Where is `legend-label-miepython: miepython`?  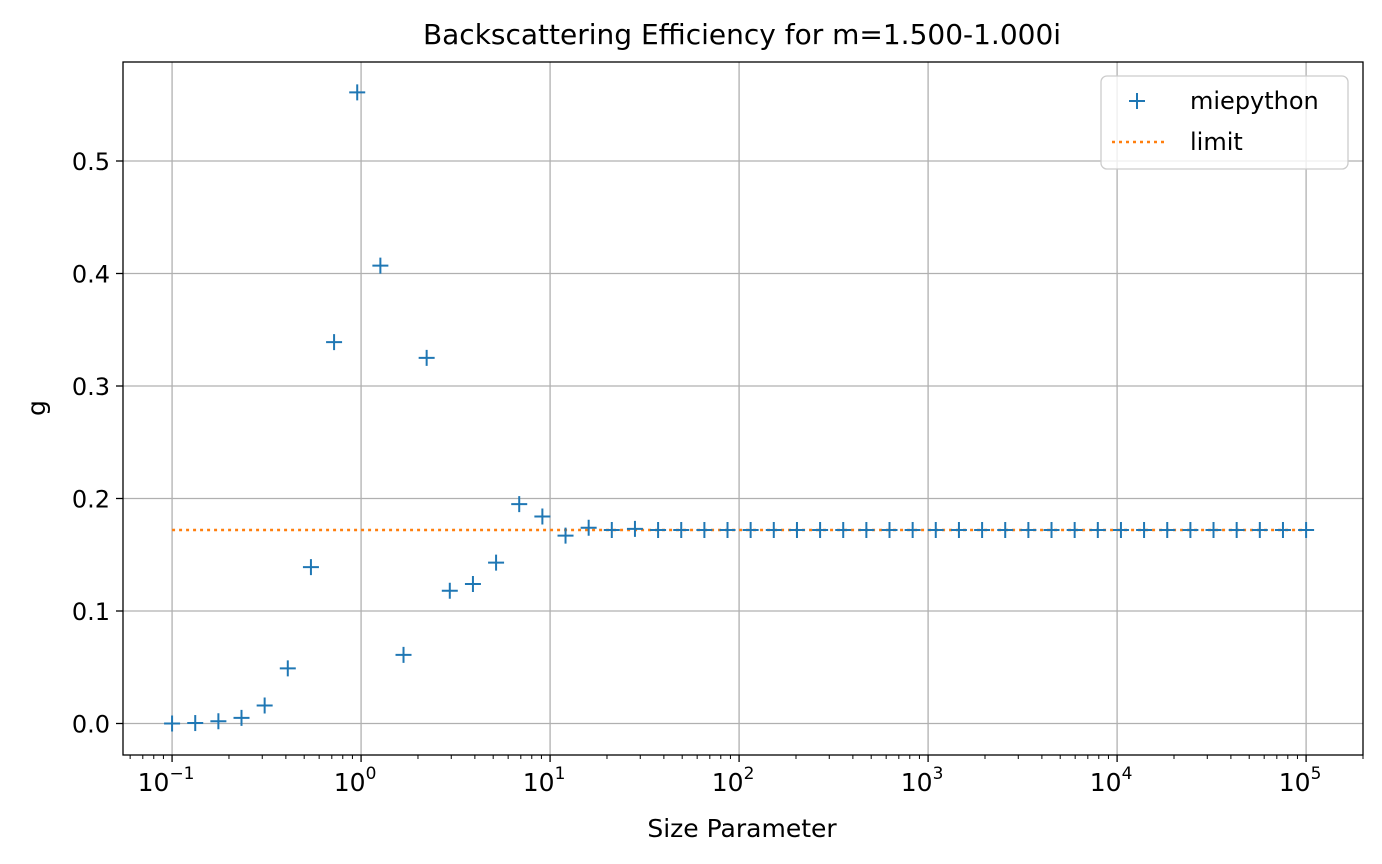
legend-label-miepython: miepython is located at coordinates (1254, 101).